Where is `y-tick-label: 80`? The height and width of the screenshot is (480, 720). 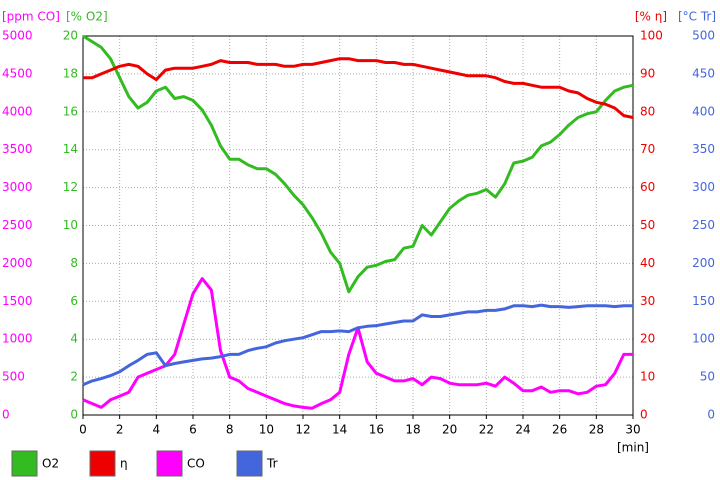 y-tick-label: 80 is located at coordinates (647, 111).